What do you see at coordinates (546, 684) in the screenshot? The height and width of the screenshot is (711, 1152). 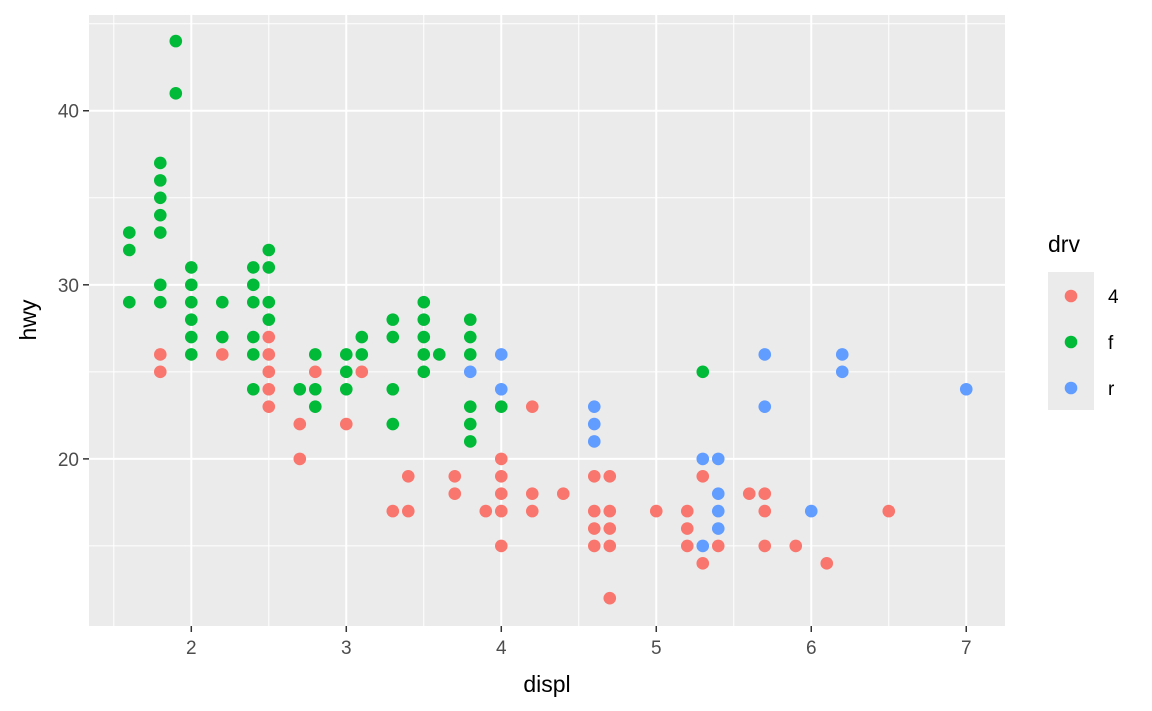 I see `x-axis-label: displ` at bounding box center [546, 684].